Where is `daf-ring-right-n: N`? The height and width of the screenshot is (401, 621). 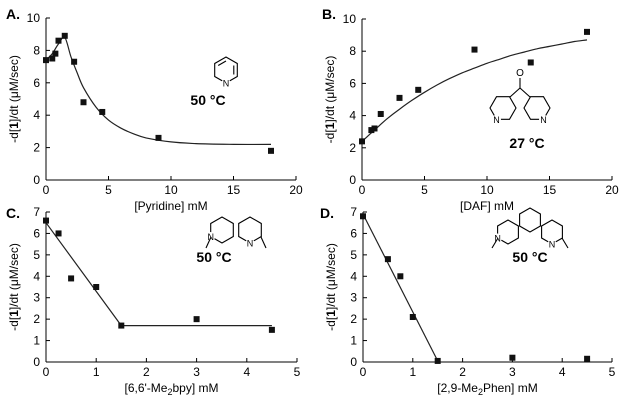
daf-ring-right-n: N is located at coordinates (543, 120).